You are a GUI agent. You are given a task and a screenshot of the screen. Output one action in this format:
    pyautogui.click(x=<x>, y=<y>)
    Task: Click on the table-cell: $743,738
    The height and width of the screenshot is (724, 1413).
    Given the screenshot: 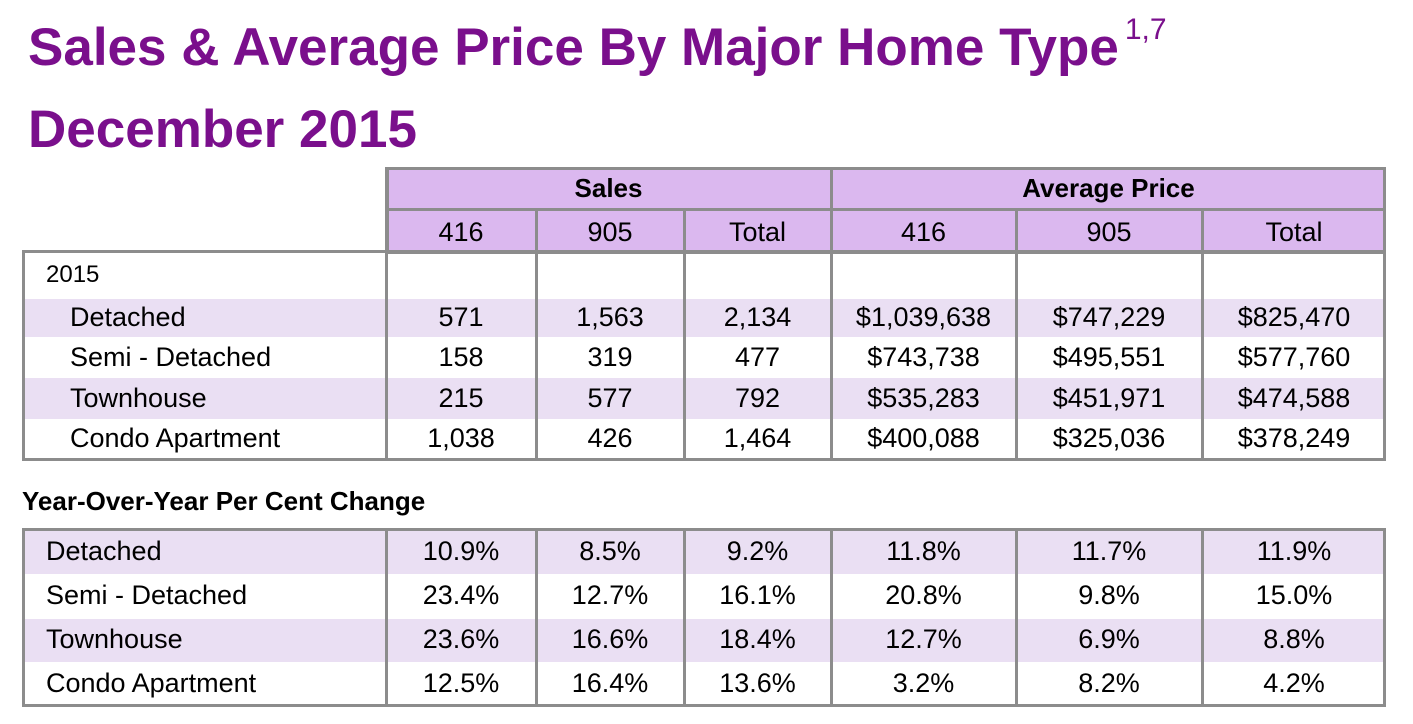 What is the action you would take?
    pyautogui.click(x=923, y=357)
    